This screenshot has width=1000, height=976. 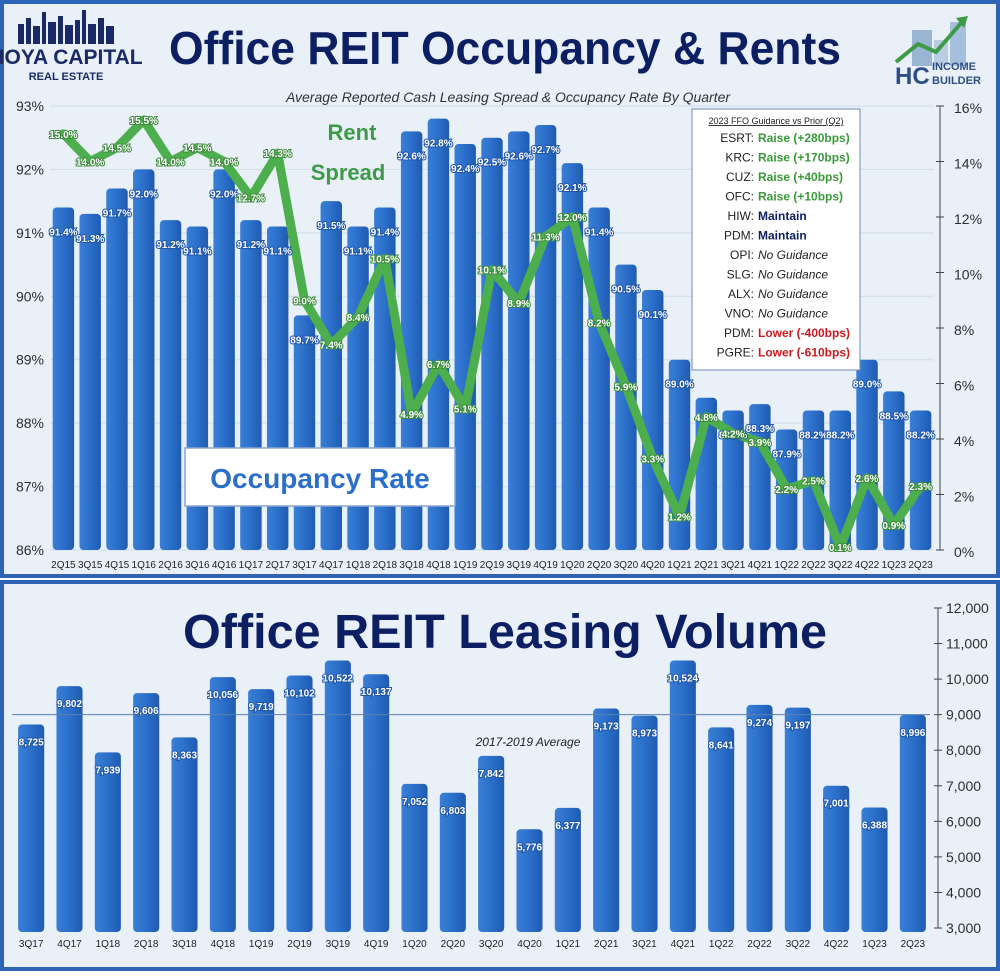 I want to click on leasing-x-tick: 4Q22, so click(x=836, y=944).